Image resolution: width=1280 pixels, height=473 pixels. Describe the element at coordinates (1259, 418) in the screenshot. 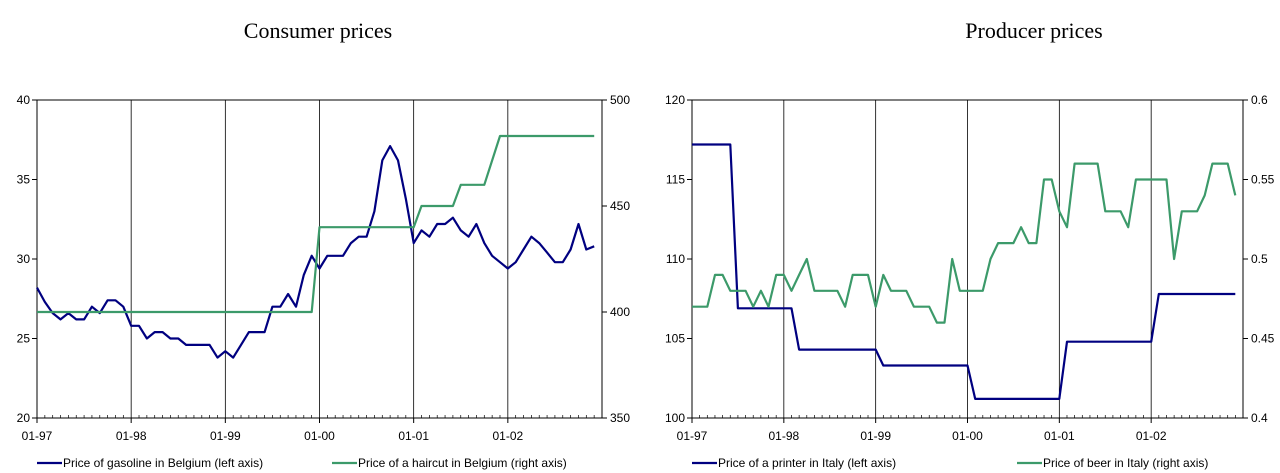

I see `right-axis-tick-label: 0.4` at that location.